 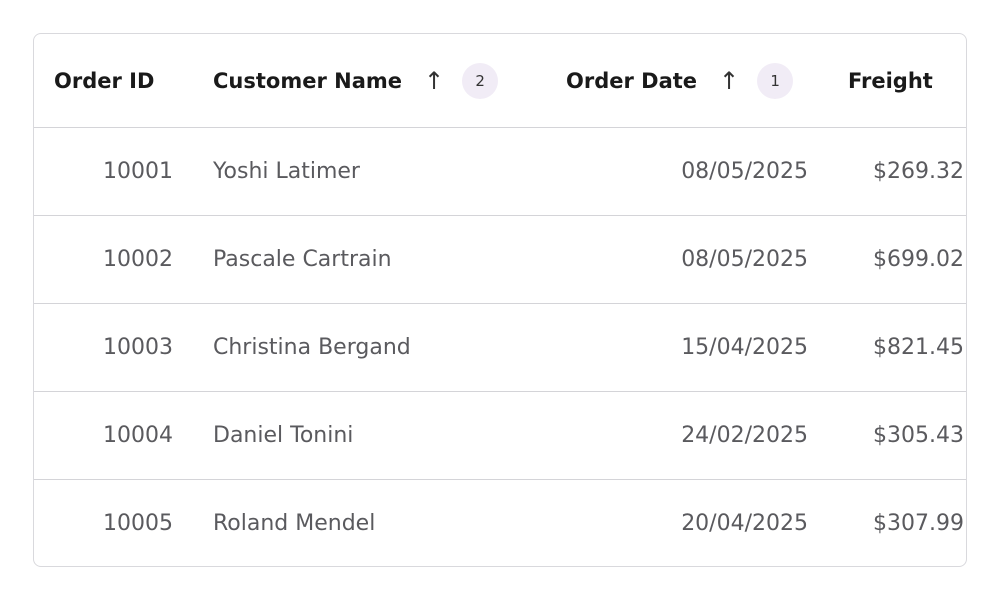 I want to click on cell-freight: $269.32, so click(x=897, y=171).